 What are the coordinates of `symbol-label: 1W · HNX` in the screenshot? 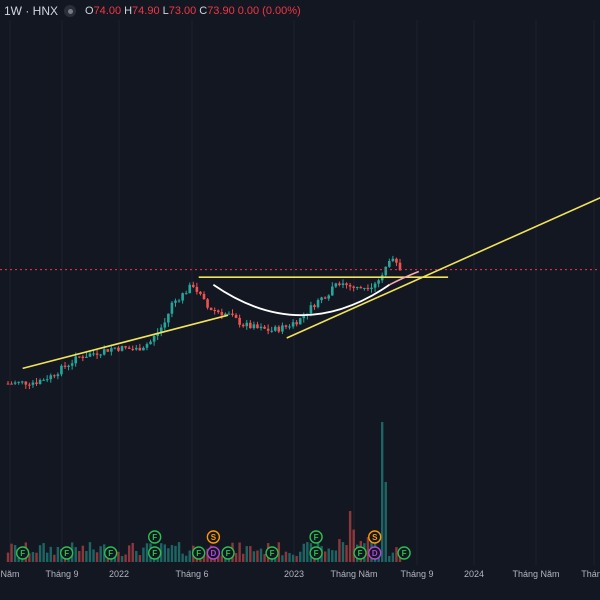 It's located at (31, 11).